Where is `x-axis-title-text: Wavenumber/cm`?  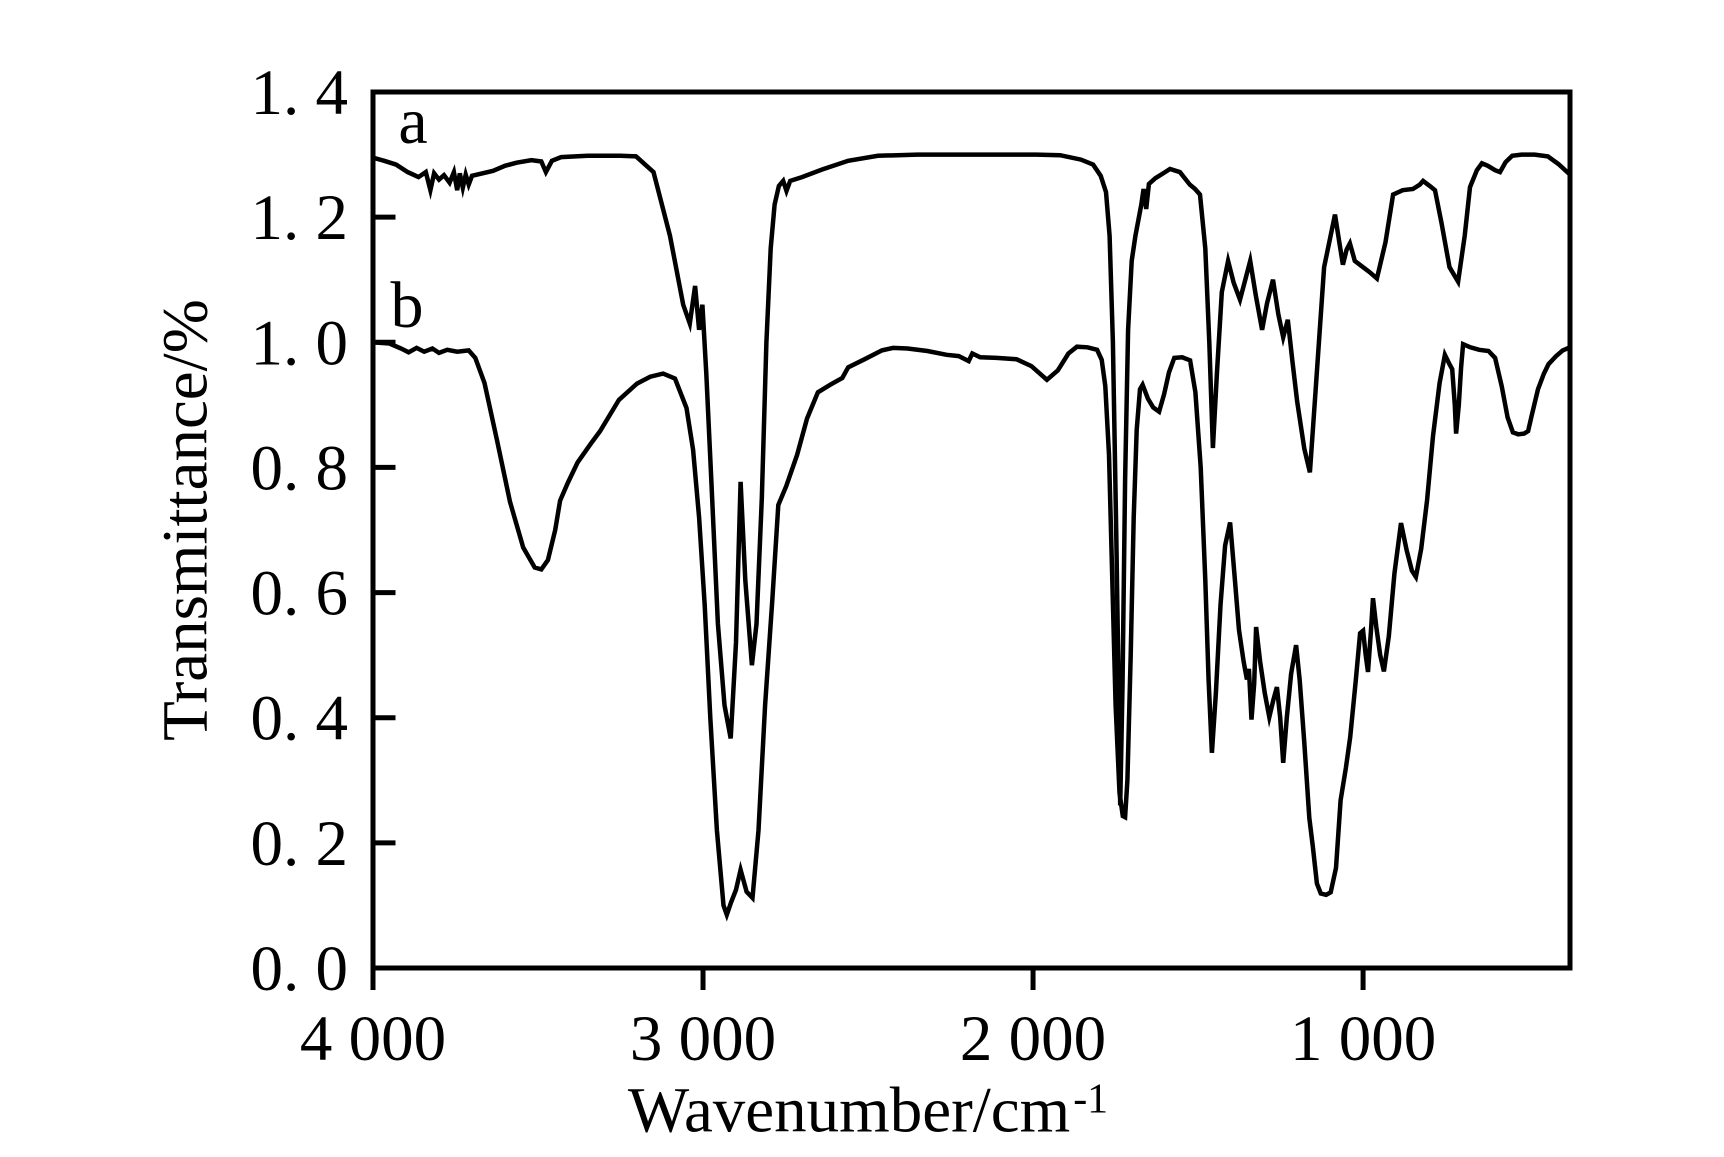 x-axis-title-text: Wavenumber/cm is located at coordinates (849, 1110).